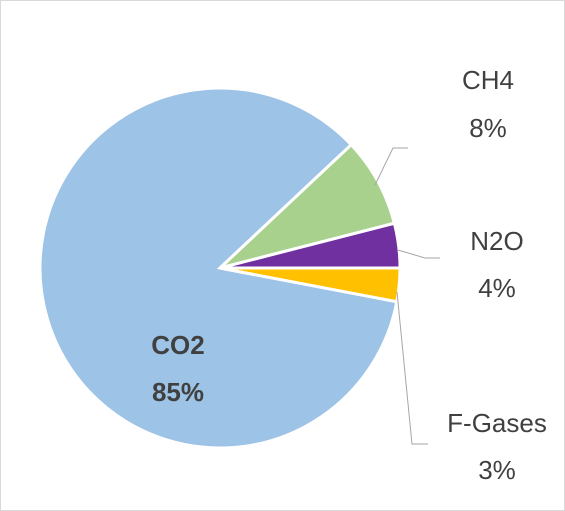 The image size is (565, 511). I want to click on slice-category-label: CH4, so click(488, 80).